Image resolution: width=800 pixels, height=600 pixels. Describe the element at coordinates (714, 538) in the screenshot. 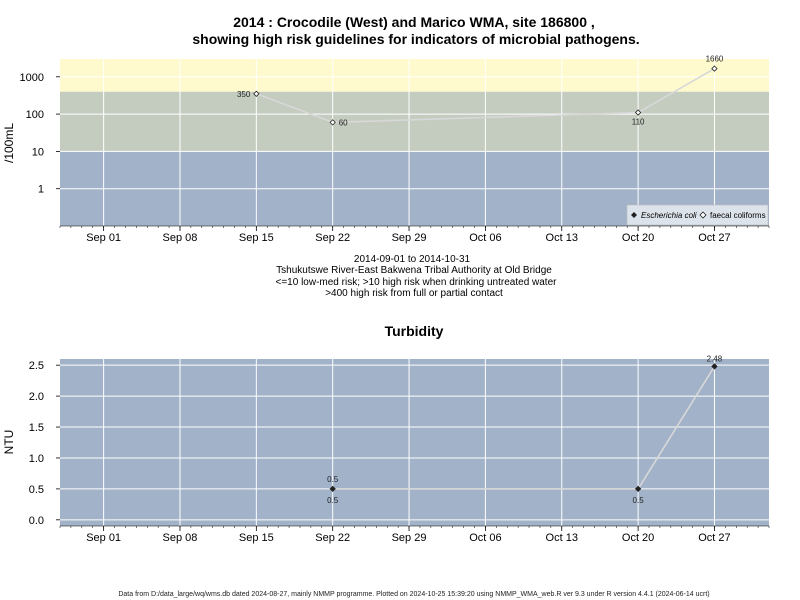

I see `turbidity-x-tick-label: Oct 27` at that location.